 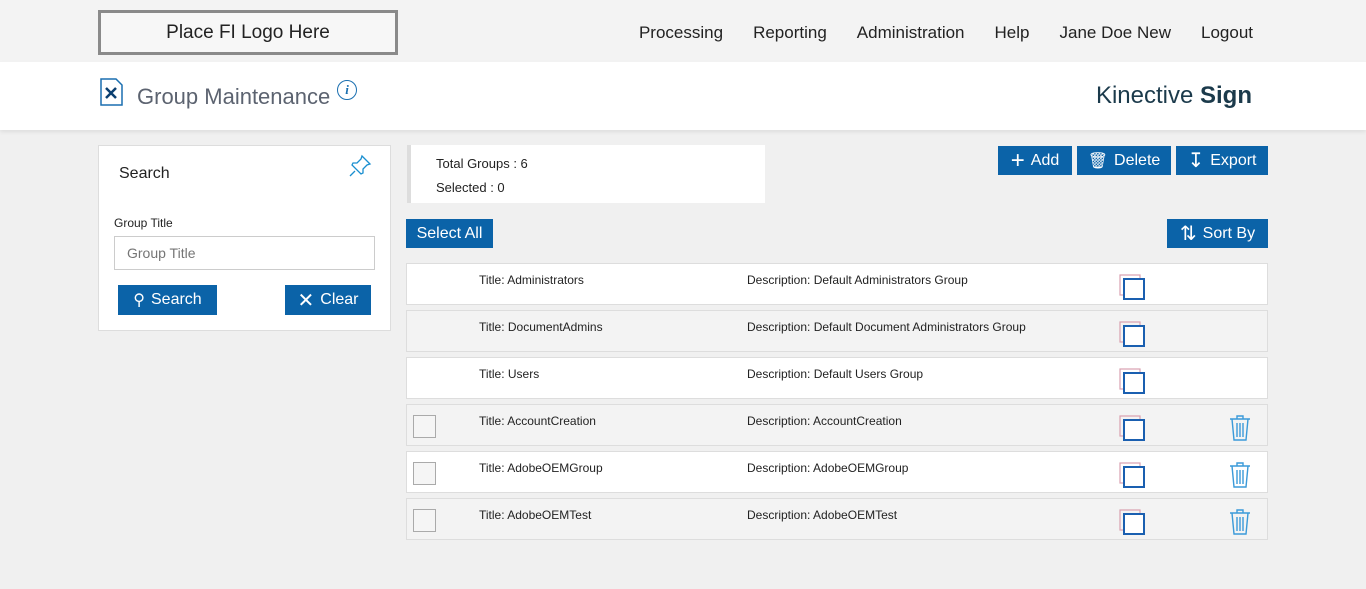 I want to click on nav-logout: Logout, so click(x=1227, y=32).